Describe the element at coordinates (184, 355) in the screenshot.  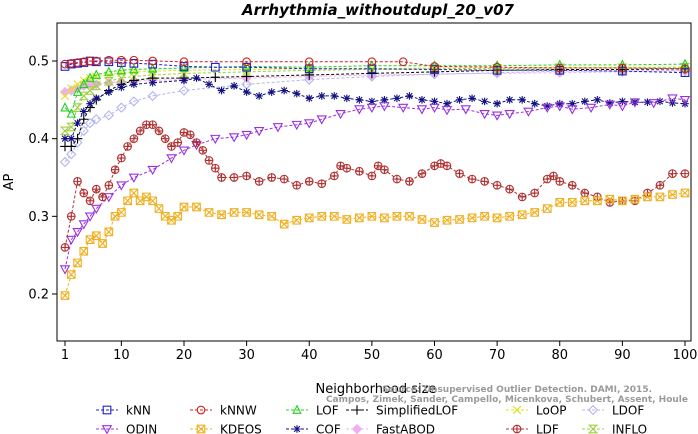
I see `x-tick-label: 20` at that location.